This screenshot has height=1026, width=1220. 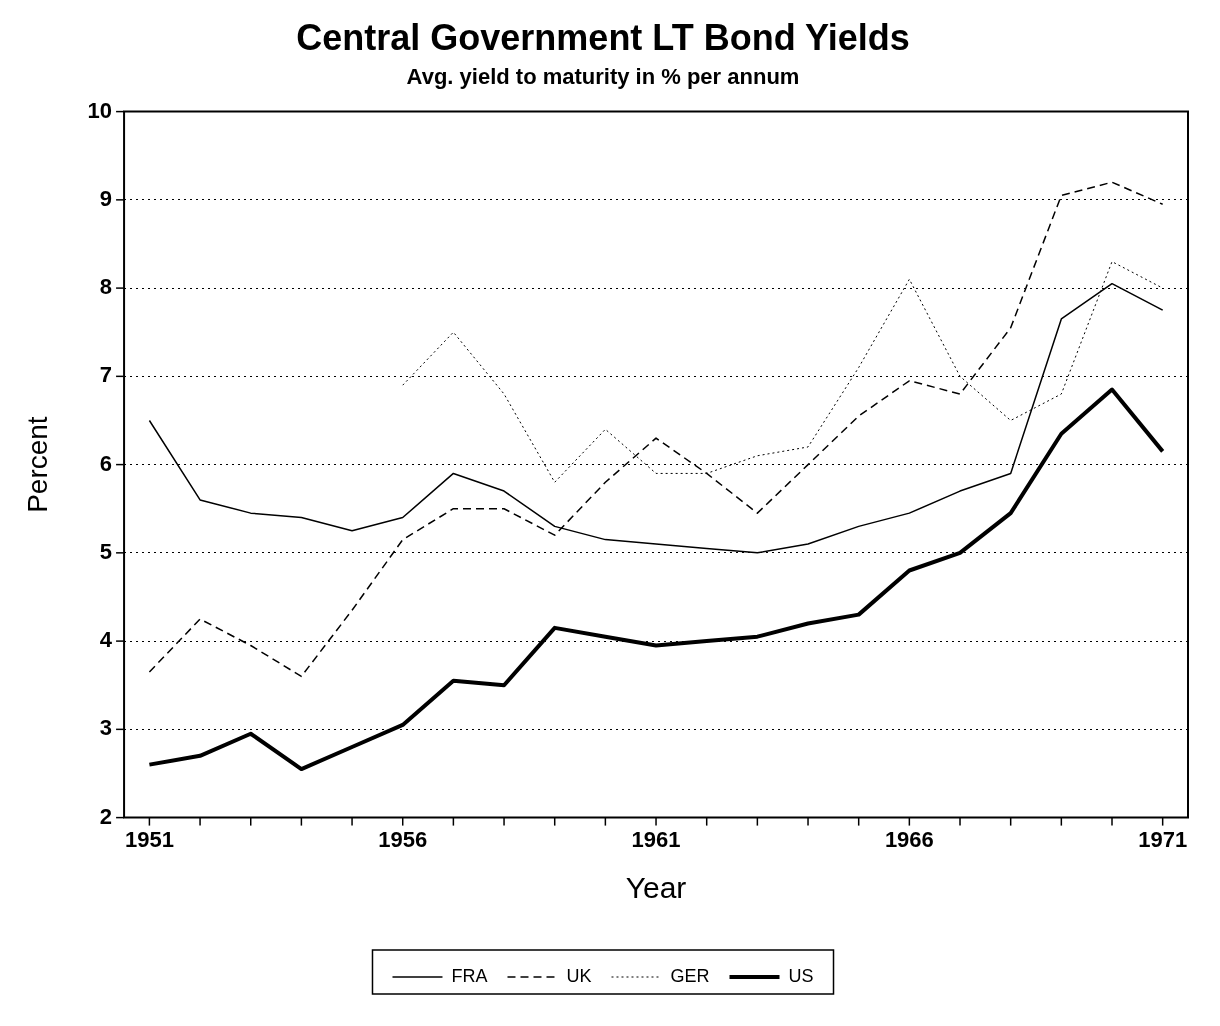 What do you see at coordinates (149, 839) in the screenshot?
I see `x-tick-label: 1951` at bounding box center [149, 839].